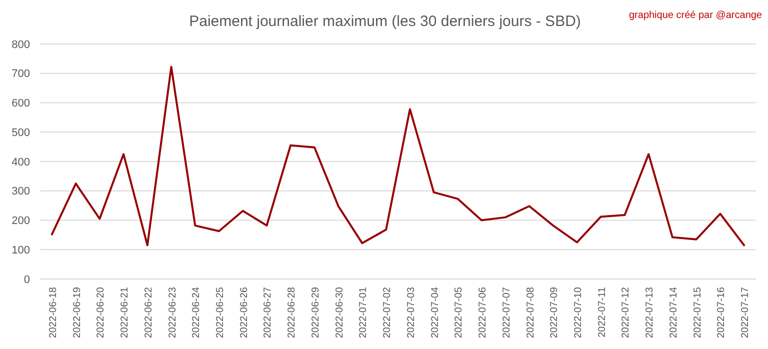 The height and width of the screenshot is (349, 768). What do you see at coordinates (172, 312) in the screenshot?
I see `x-tick-label: 2022-06-23` at bounding box center [172, 312].